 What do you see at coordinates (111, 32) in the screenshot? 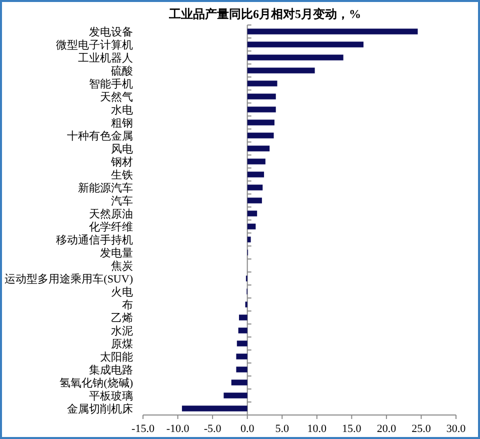
I see `y-tick-label: 发电设备` at bounding box center [111, 32].